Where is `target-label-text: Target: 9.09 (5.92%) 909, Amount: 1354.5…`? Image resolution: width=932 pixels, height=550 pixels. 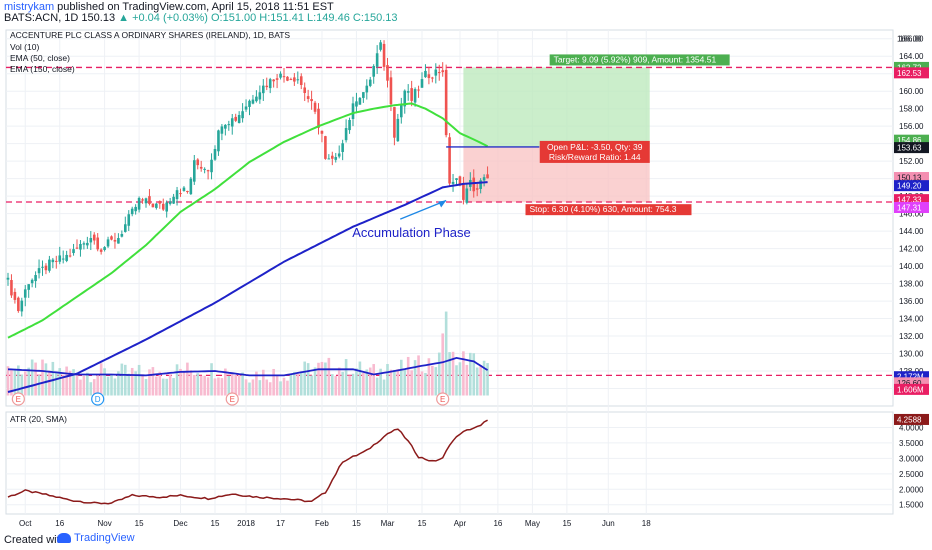 target-label-text: Target: 9.09 (5.92%) 909, Amount: 1354.5… is located at coordinates (635, 59).